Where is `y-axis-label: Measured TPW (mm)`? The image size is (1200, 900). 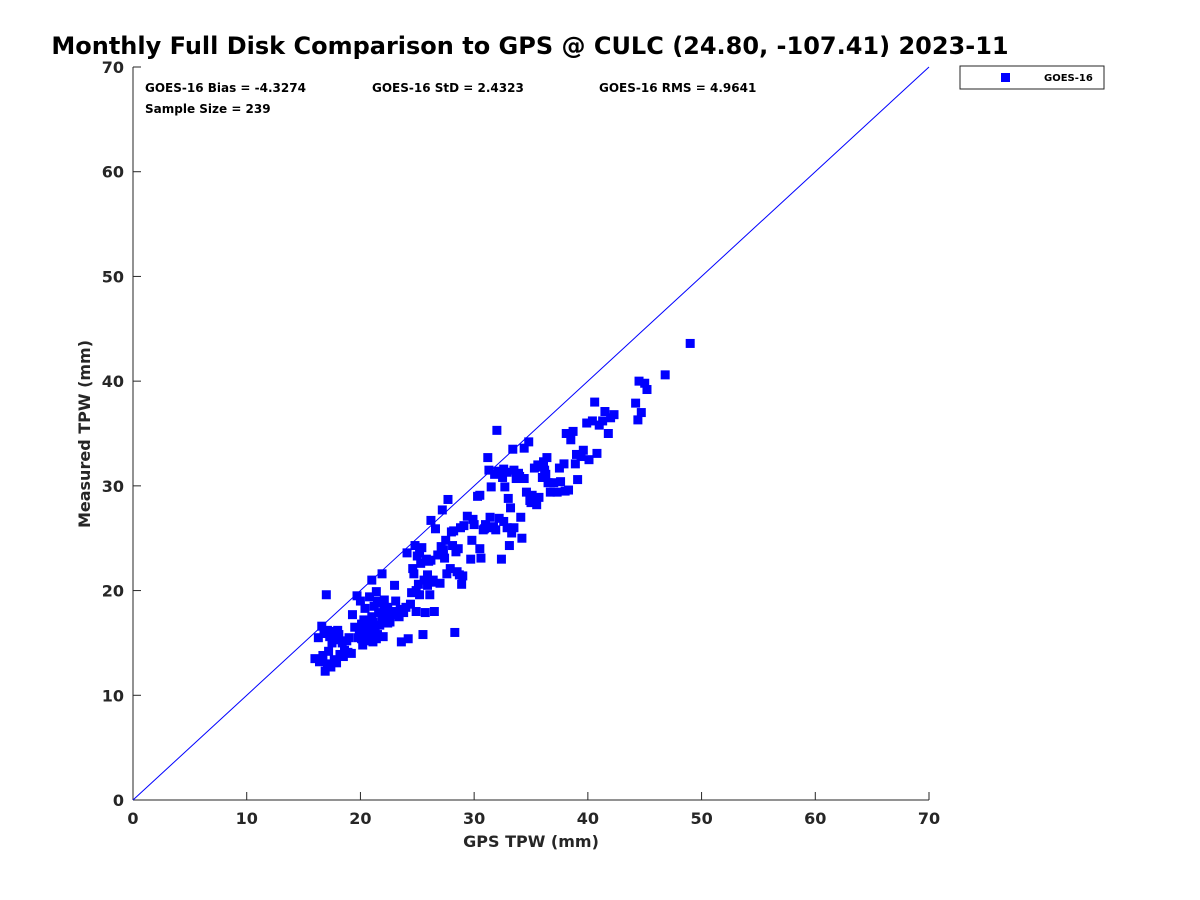 y-axis-label: Measured TPW (mm) is located at coordinates (84, 434).